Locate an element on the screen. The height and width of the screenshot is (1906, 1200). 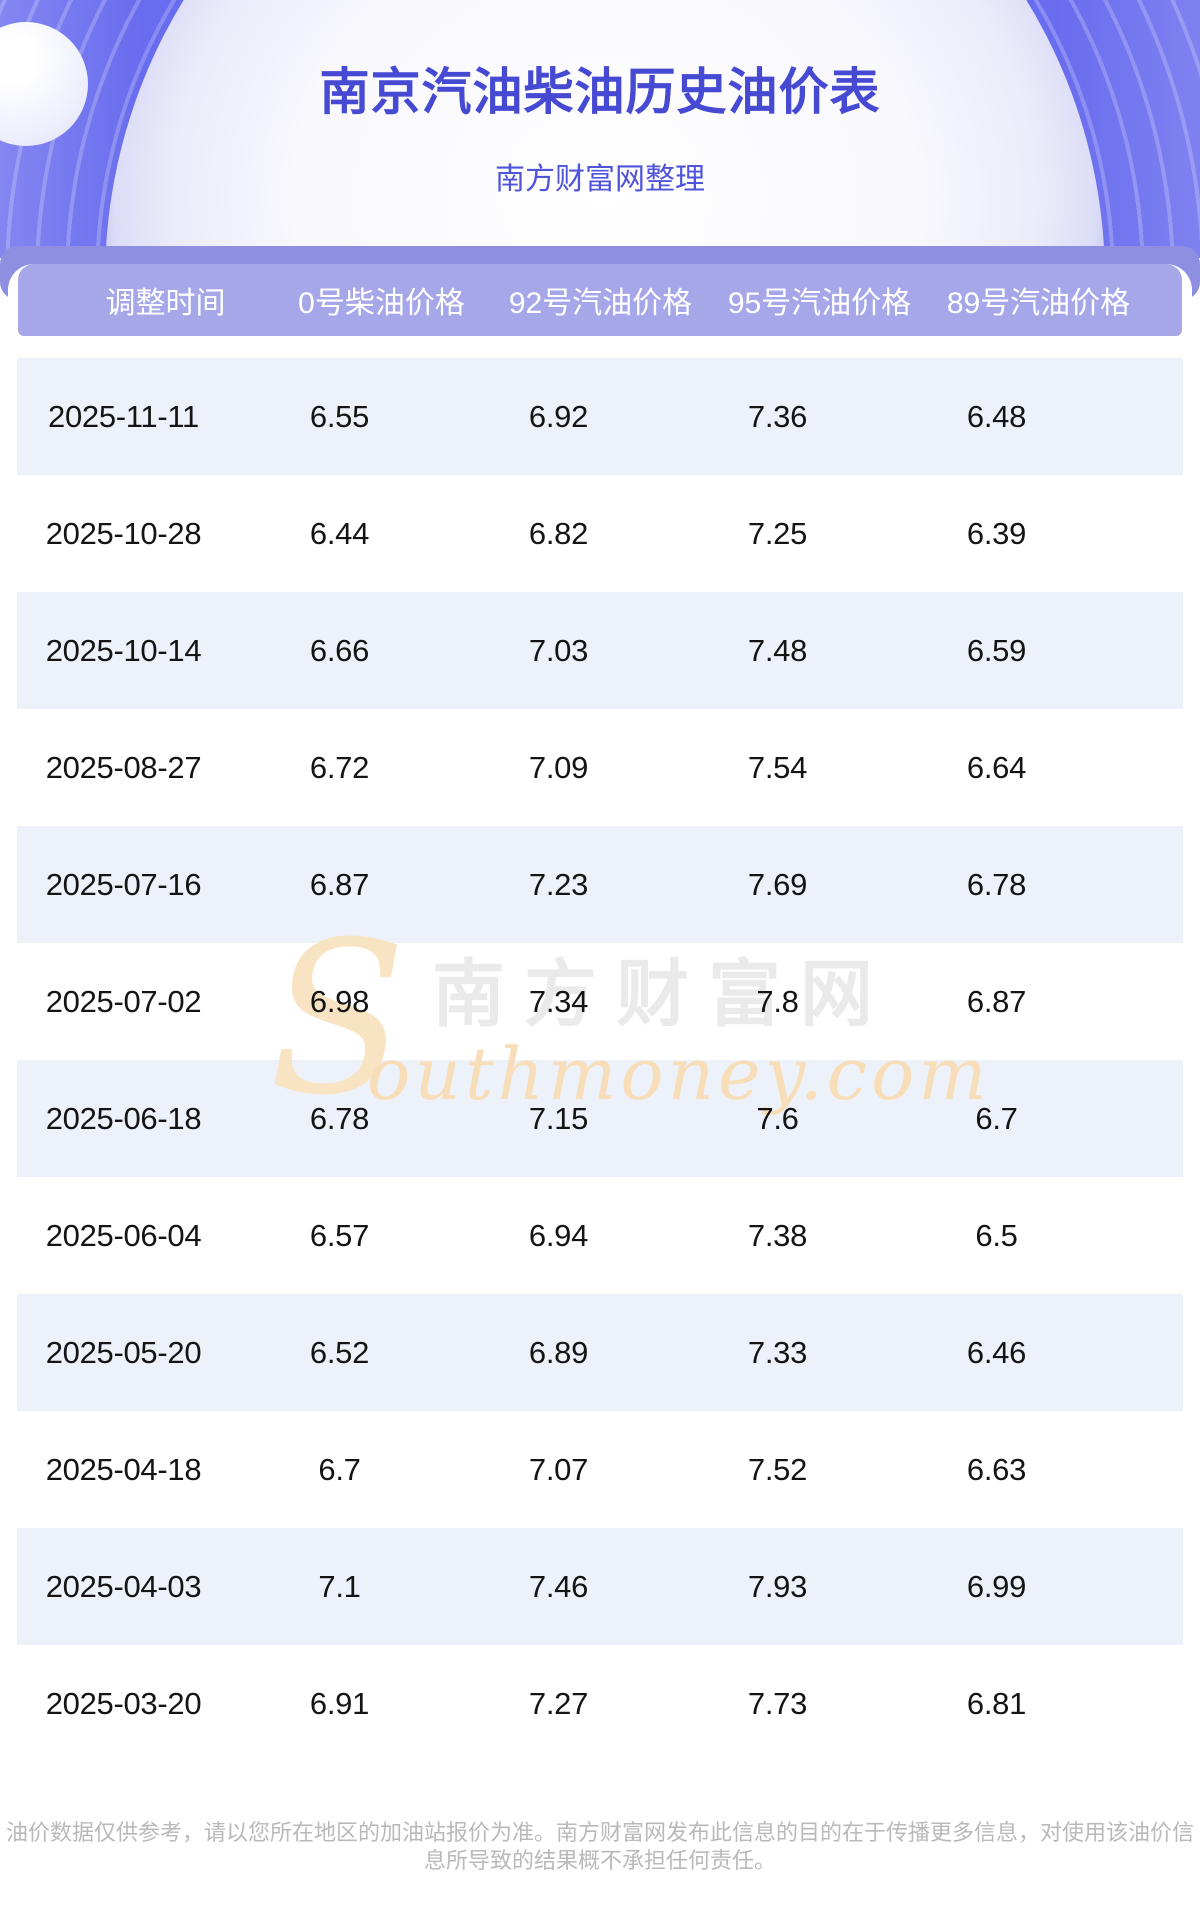
price-cell: 7.25 is located at coordinates (777, 533).